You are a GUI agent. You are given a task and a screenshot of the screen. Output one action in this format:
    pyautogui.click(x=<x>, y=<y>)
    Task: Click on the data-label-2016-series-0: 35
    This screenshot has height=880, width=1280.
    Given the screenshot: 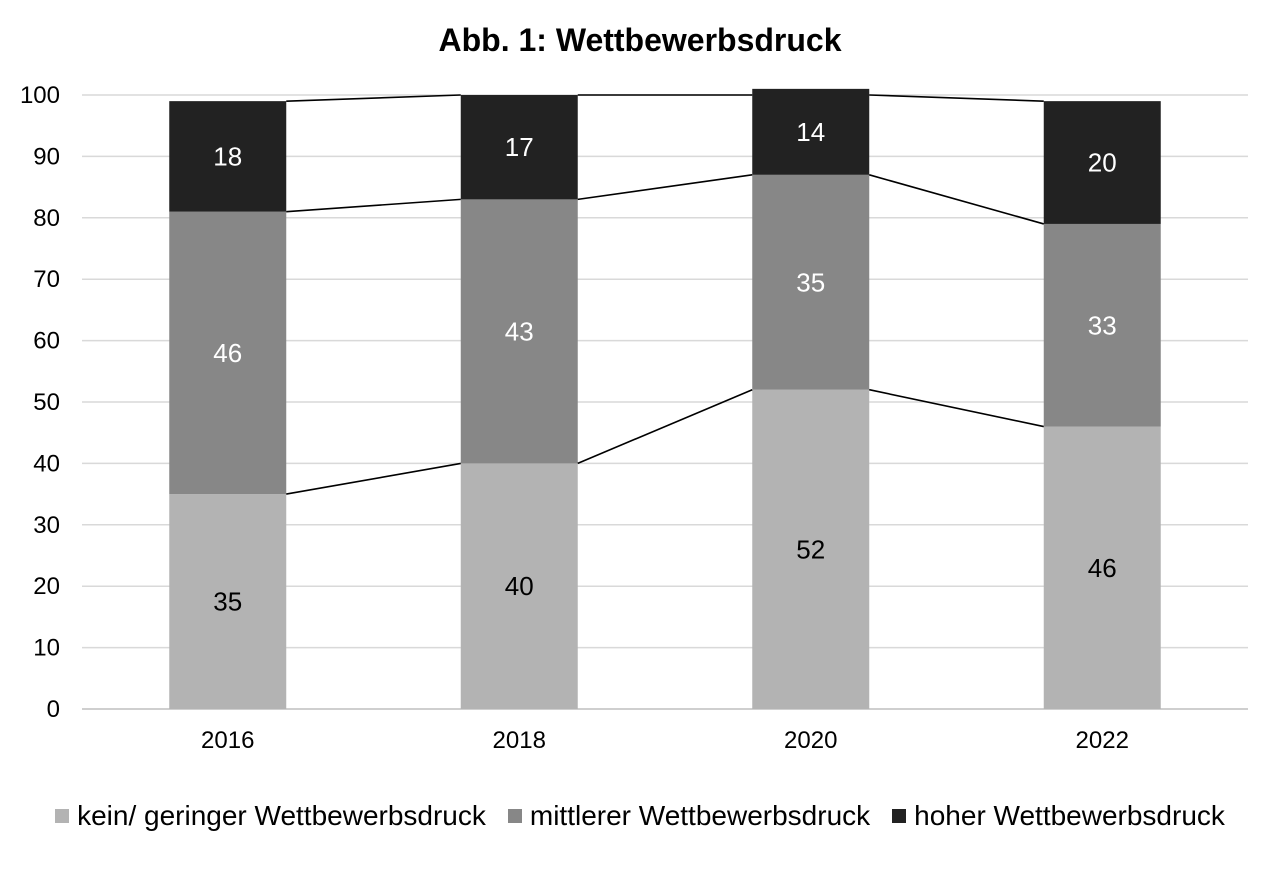 What is the action you would take?
    pyautogui.click(x=227, y=602)
    